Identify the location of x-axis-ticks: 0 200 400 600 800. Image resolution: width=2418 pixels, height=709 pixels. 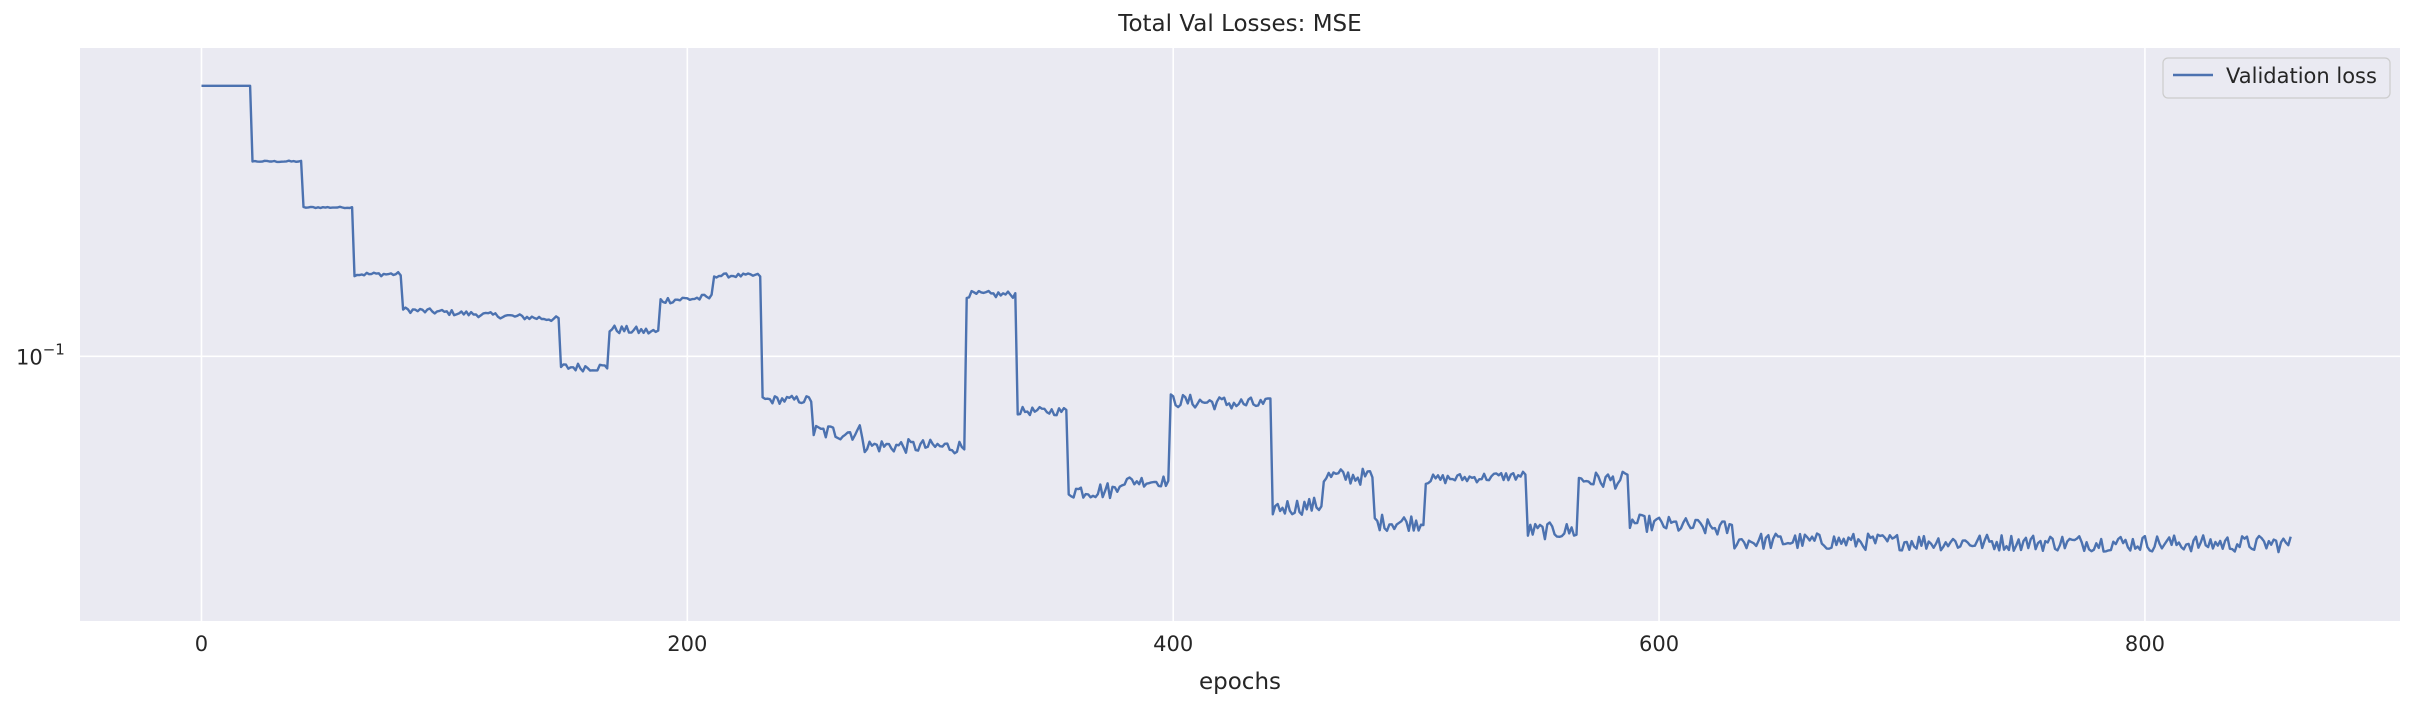
(1180, 644).